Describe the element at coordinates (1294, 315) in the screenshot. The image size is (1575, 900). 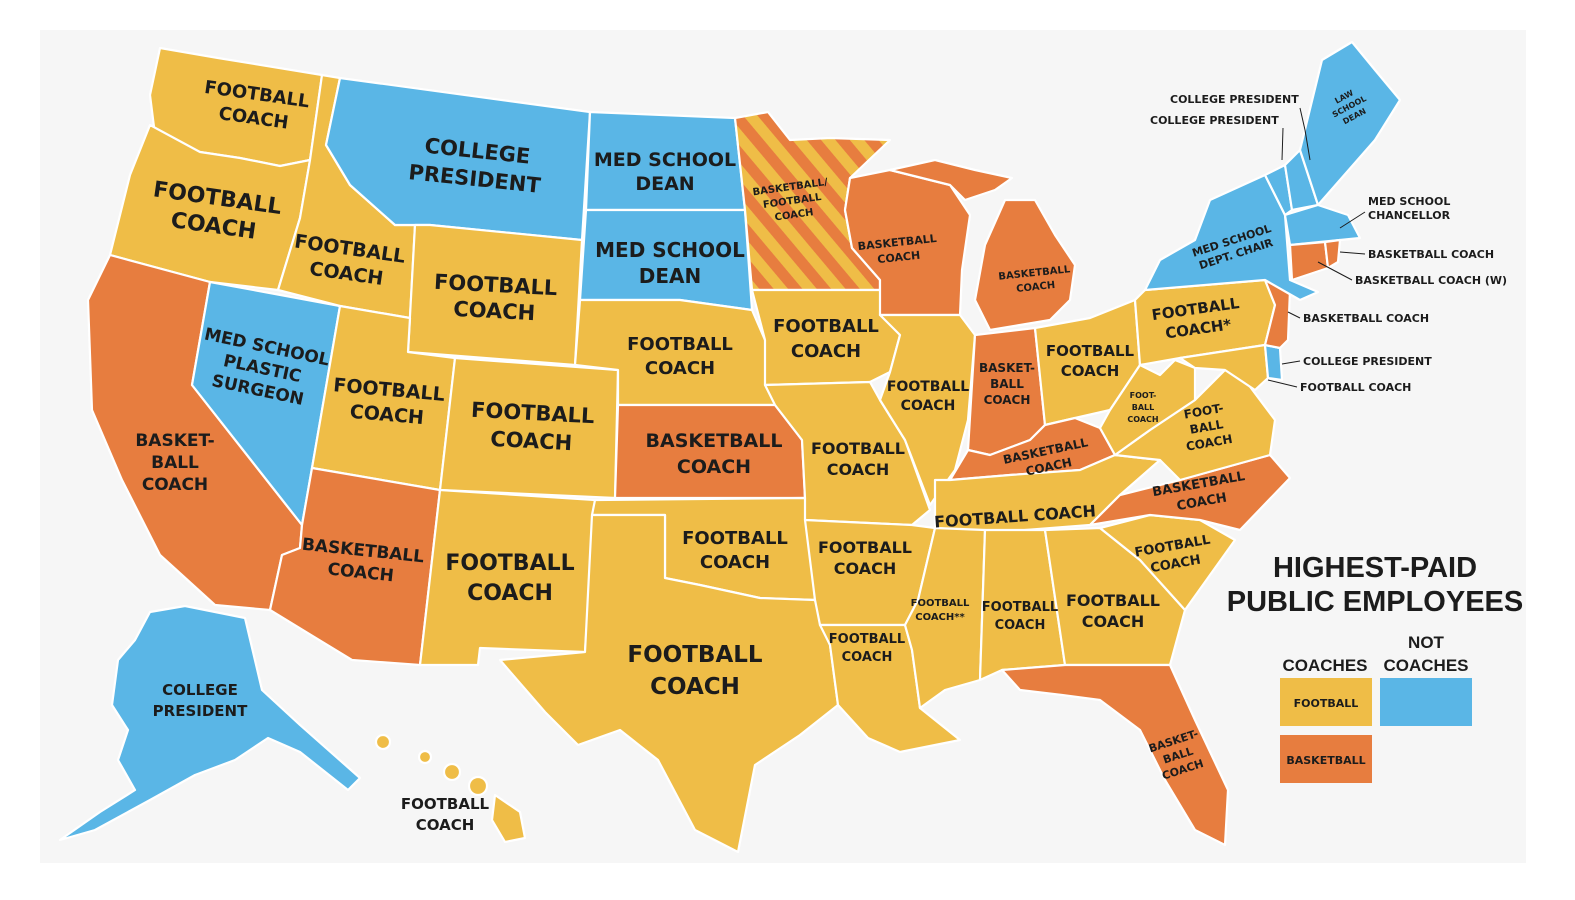
I see `leader-new-jersey` at that location.